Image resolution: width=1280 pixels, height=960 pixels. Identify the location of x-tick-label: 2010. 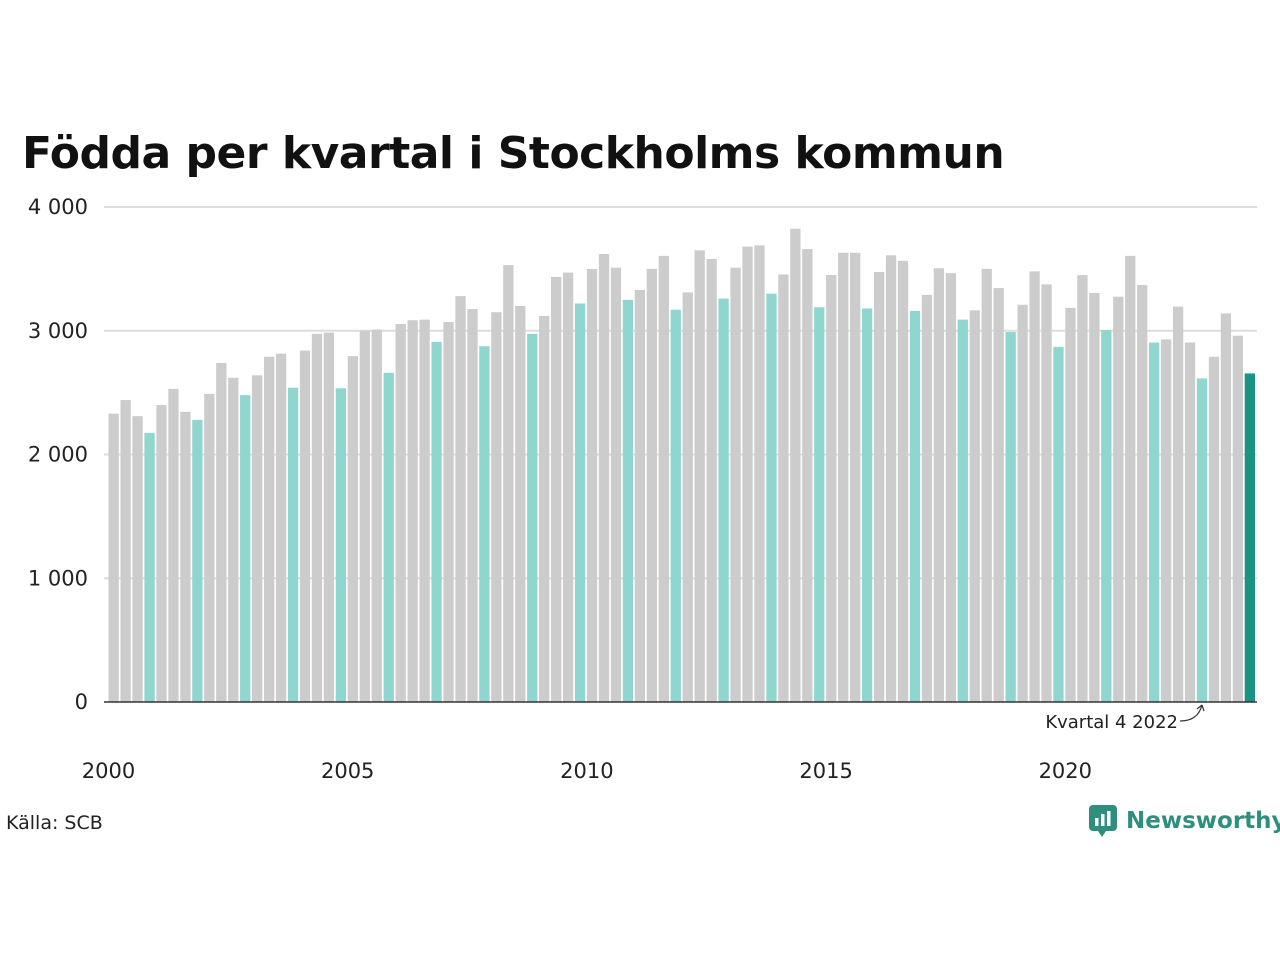
(586, 771).